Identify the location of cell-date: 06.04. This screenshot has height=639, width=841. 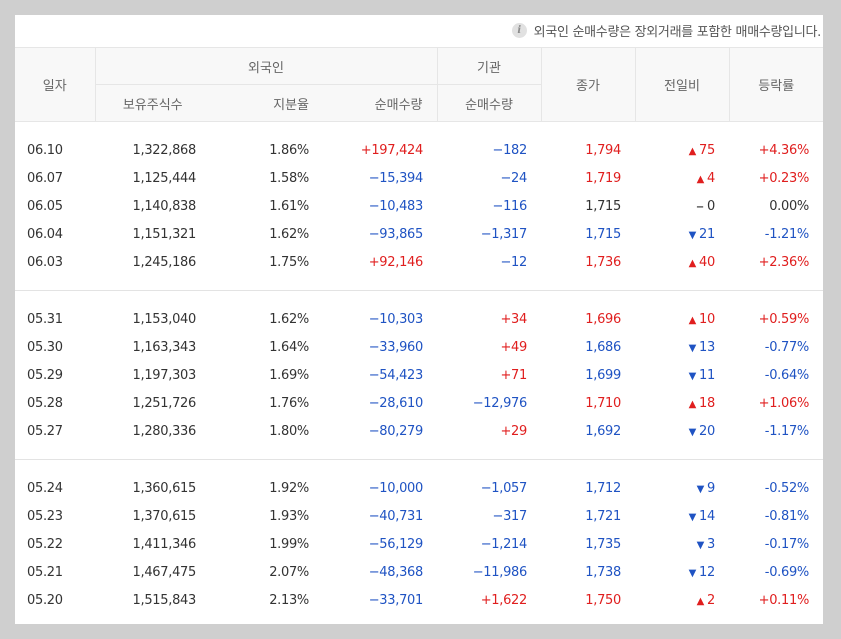
(45, 234).